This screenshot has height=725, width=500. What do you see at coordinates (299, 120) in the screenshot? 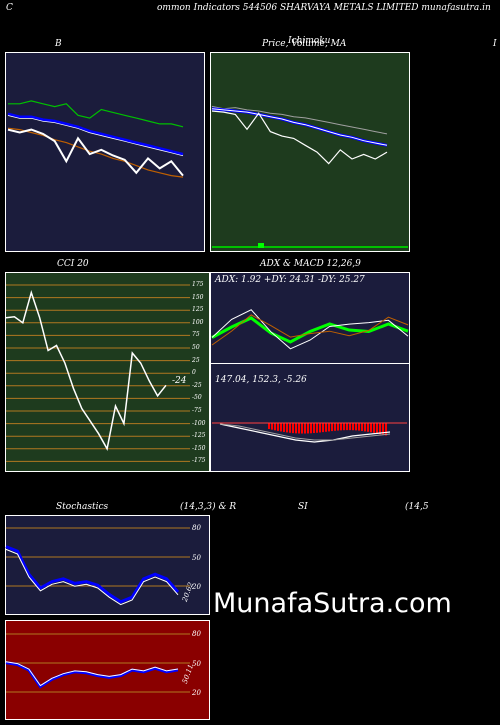
I see `price-ichimoku-line` at bounding box center [299, 120].